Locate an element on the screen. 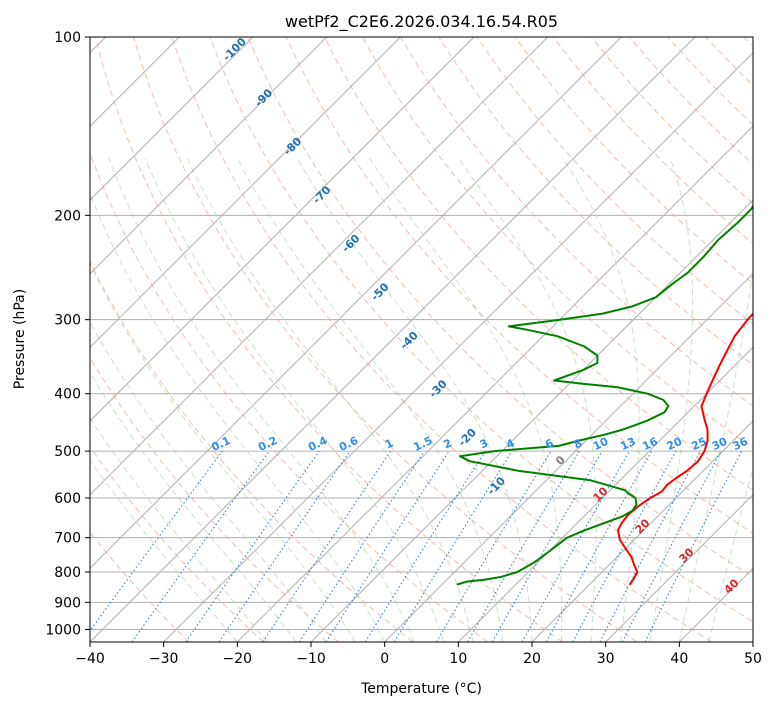 Image resolution: width=775 pixels, height=708 pixels. chart-title: wetPf2_C2E6.2026.034.16.54.R05 is located at coordinates (421, 22).